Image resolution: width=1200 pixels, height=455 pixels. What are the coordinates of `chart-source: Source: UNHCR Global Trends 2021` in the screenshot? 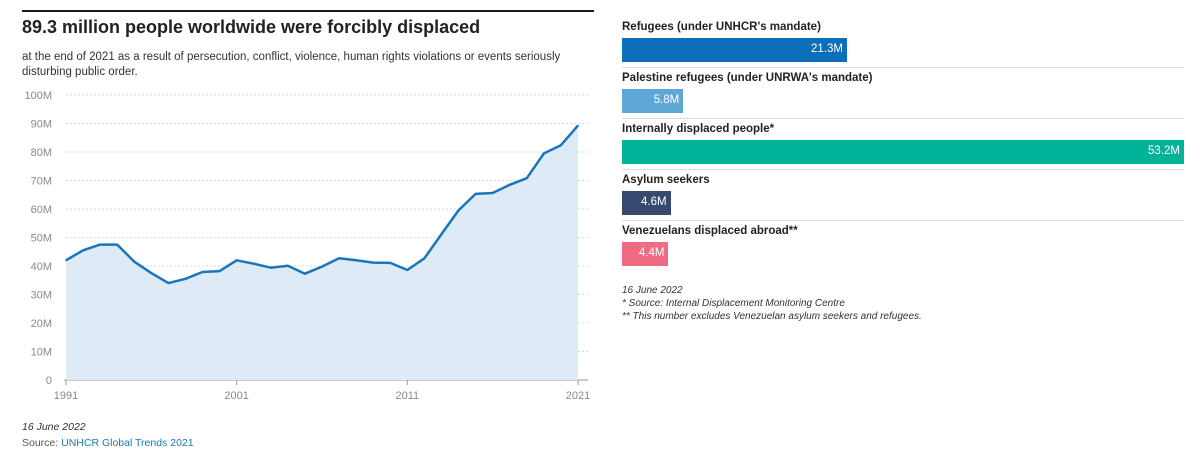 It's located at (108, 443).